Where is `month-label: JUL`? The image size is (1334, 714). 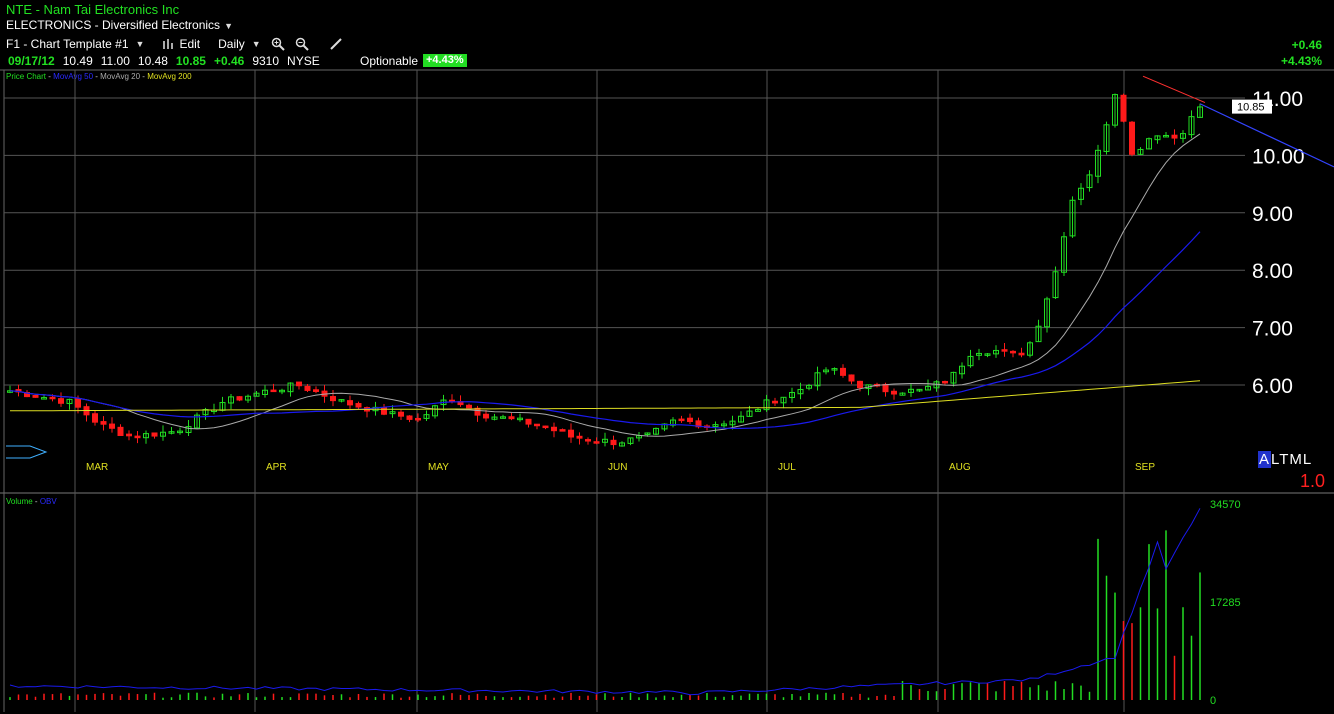
month-label: JUL is located at coordinates (787, 467).